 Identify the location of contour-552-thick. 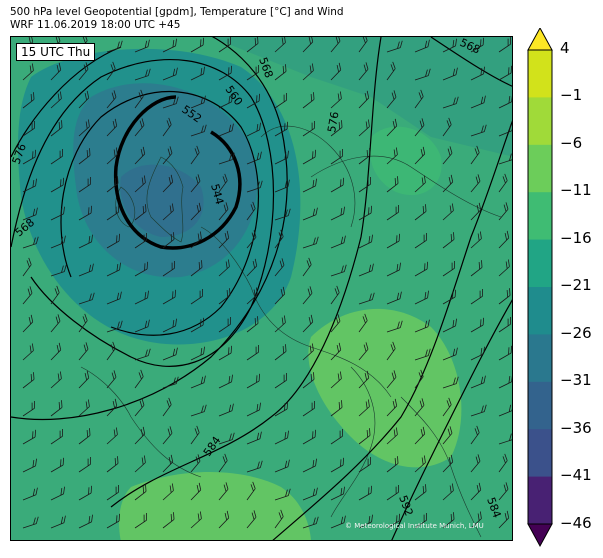
(177, 172).